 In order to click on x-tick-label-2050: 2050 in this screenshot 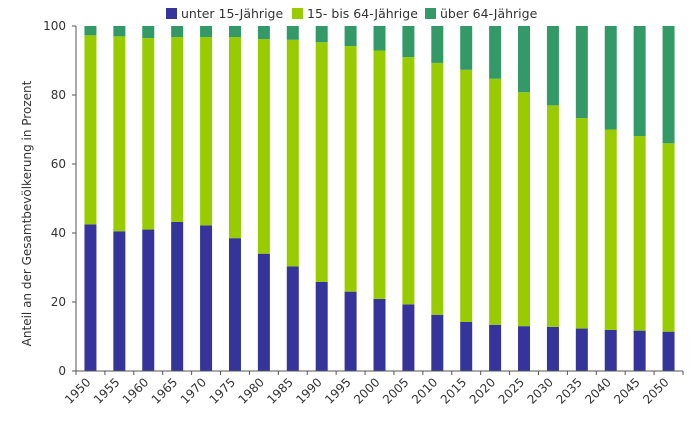, I will do `click(655, 390)`.